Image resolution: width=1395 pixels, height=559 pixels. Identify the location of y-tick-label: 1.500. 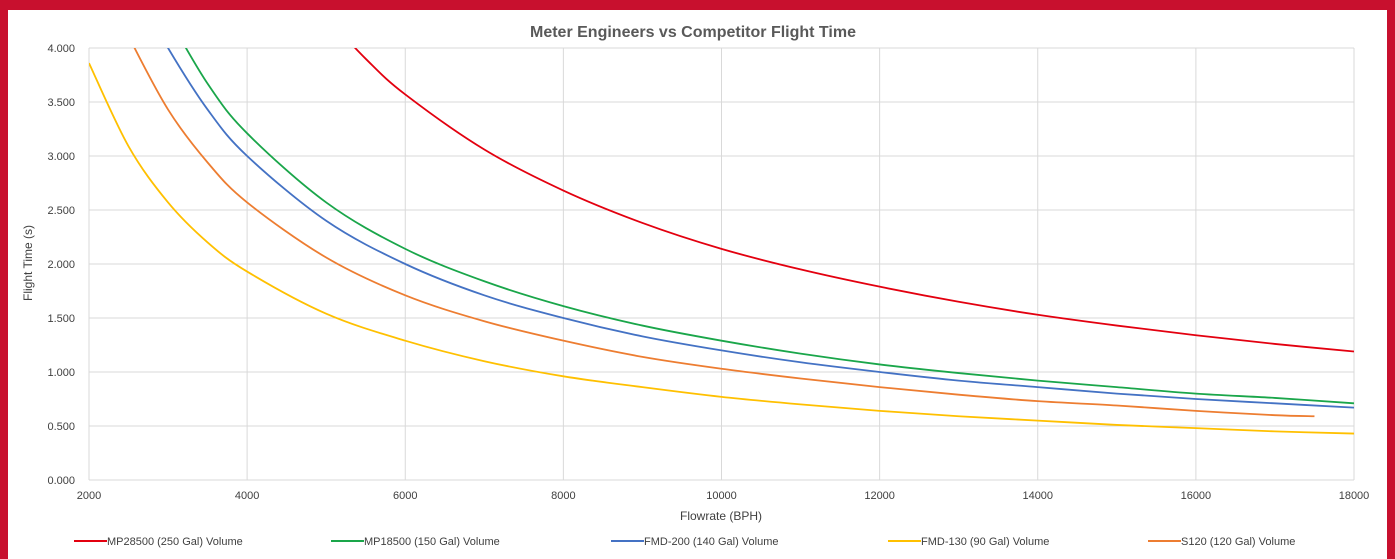
(61, 319).